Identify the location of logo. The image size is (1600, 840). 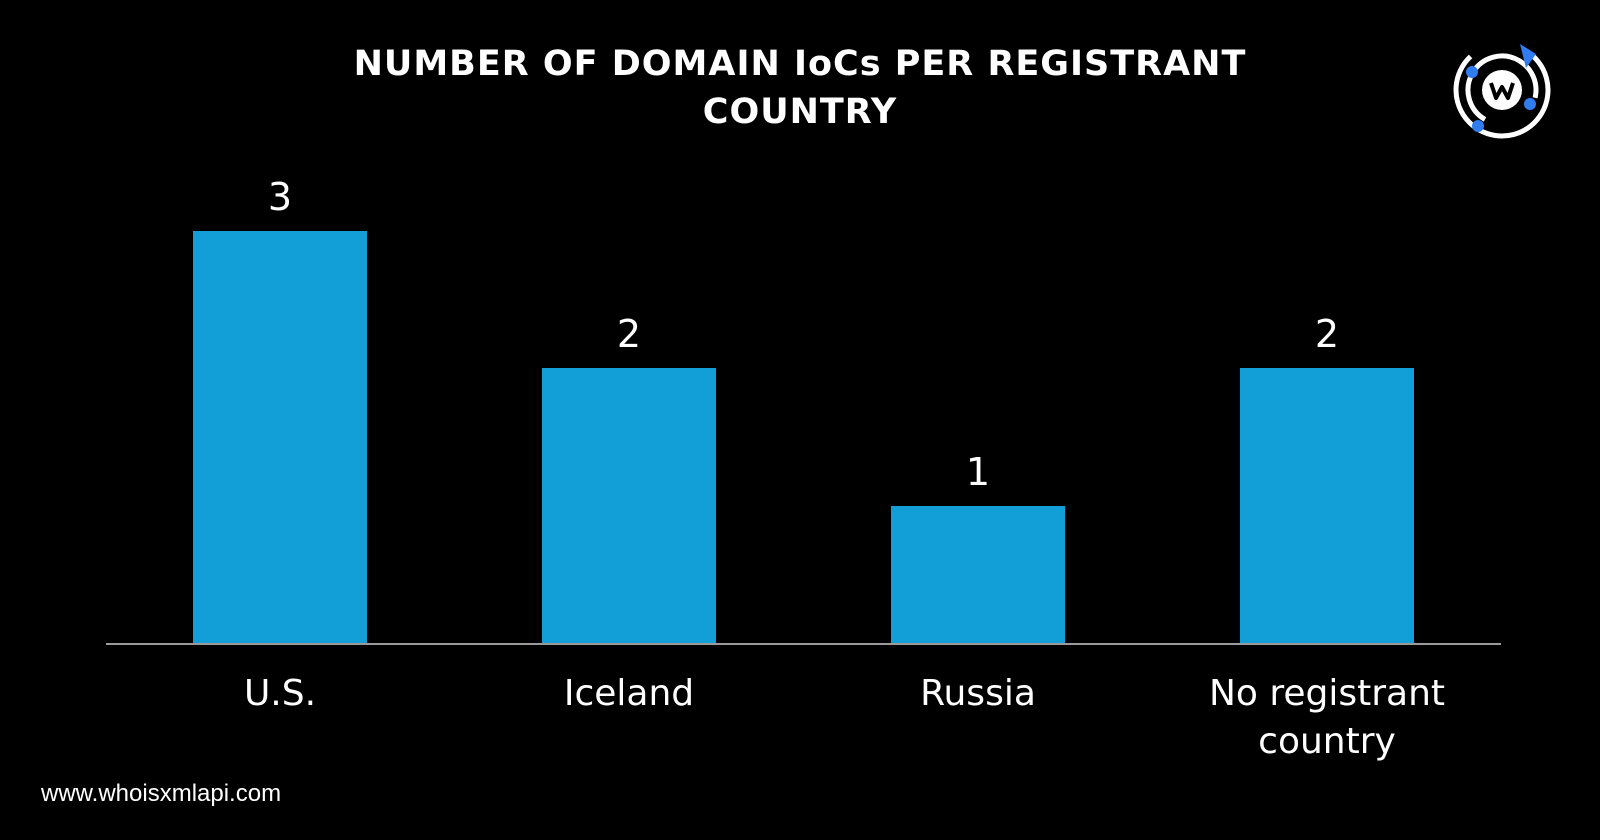
(1502, 90).